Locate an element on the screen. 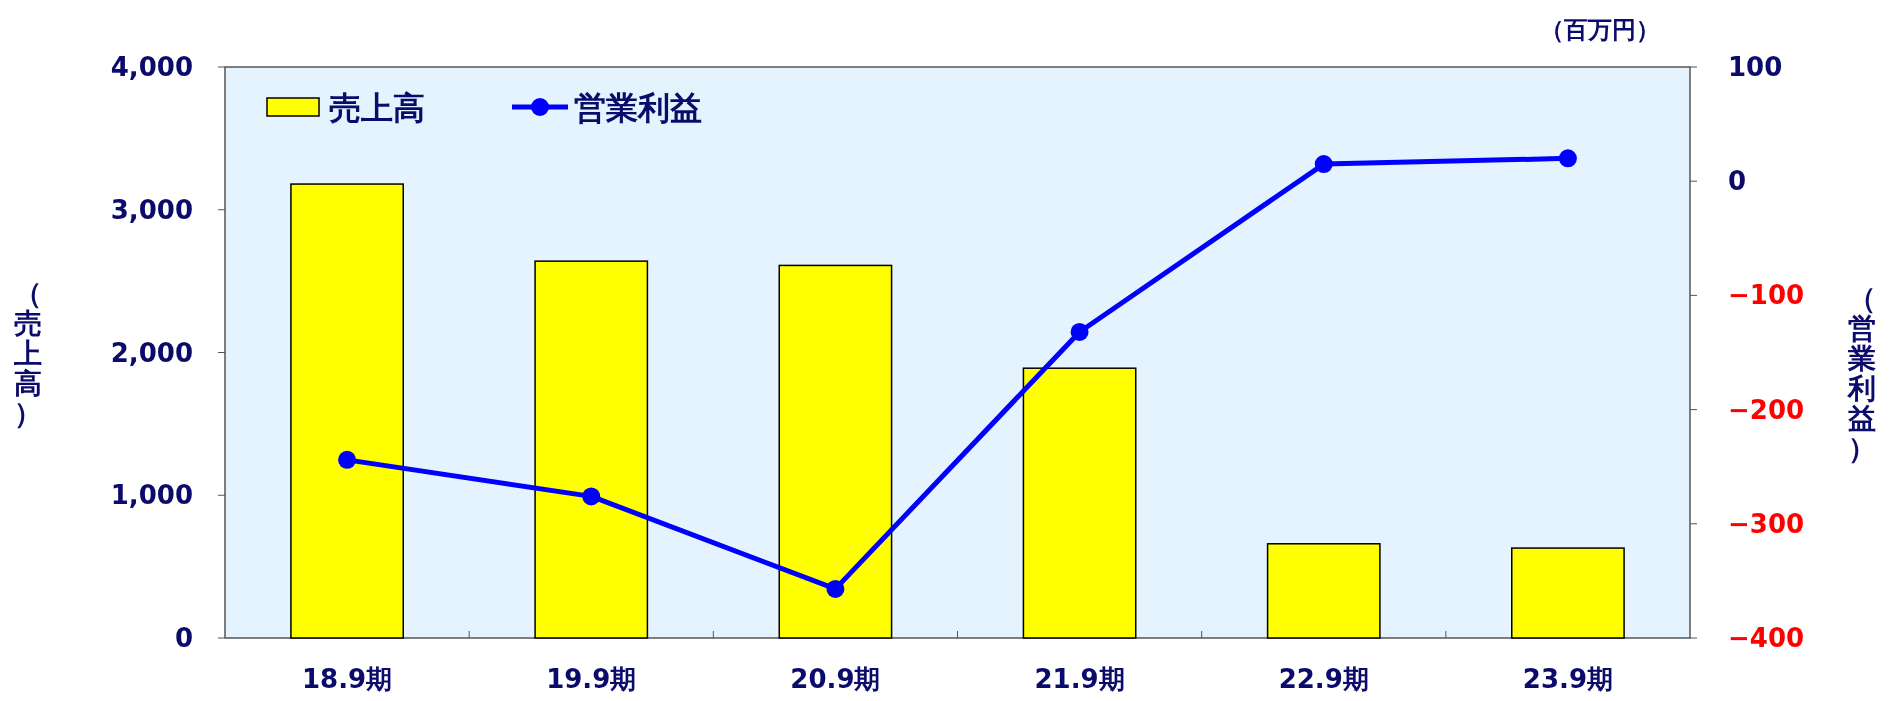  y-tick-label: 2,000 is located at coordinates (151, 352).